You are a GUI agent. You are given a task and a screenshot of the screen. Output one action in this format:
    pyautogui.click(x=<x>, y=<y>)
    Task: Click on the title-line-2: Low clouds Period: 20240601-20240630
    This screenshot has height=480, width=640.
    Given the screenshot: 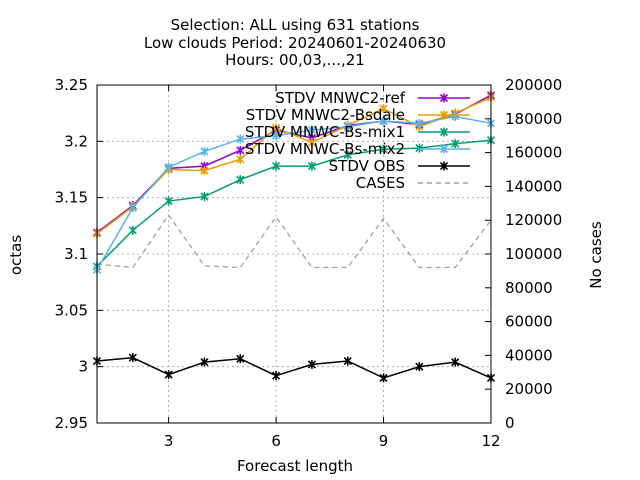 What is the action you would take?
    pyautogui.click(x=295, y=43)
    